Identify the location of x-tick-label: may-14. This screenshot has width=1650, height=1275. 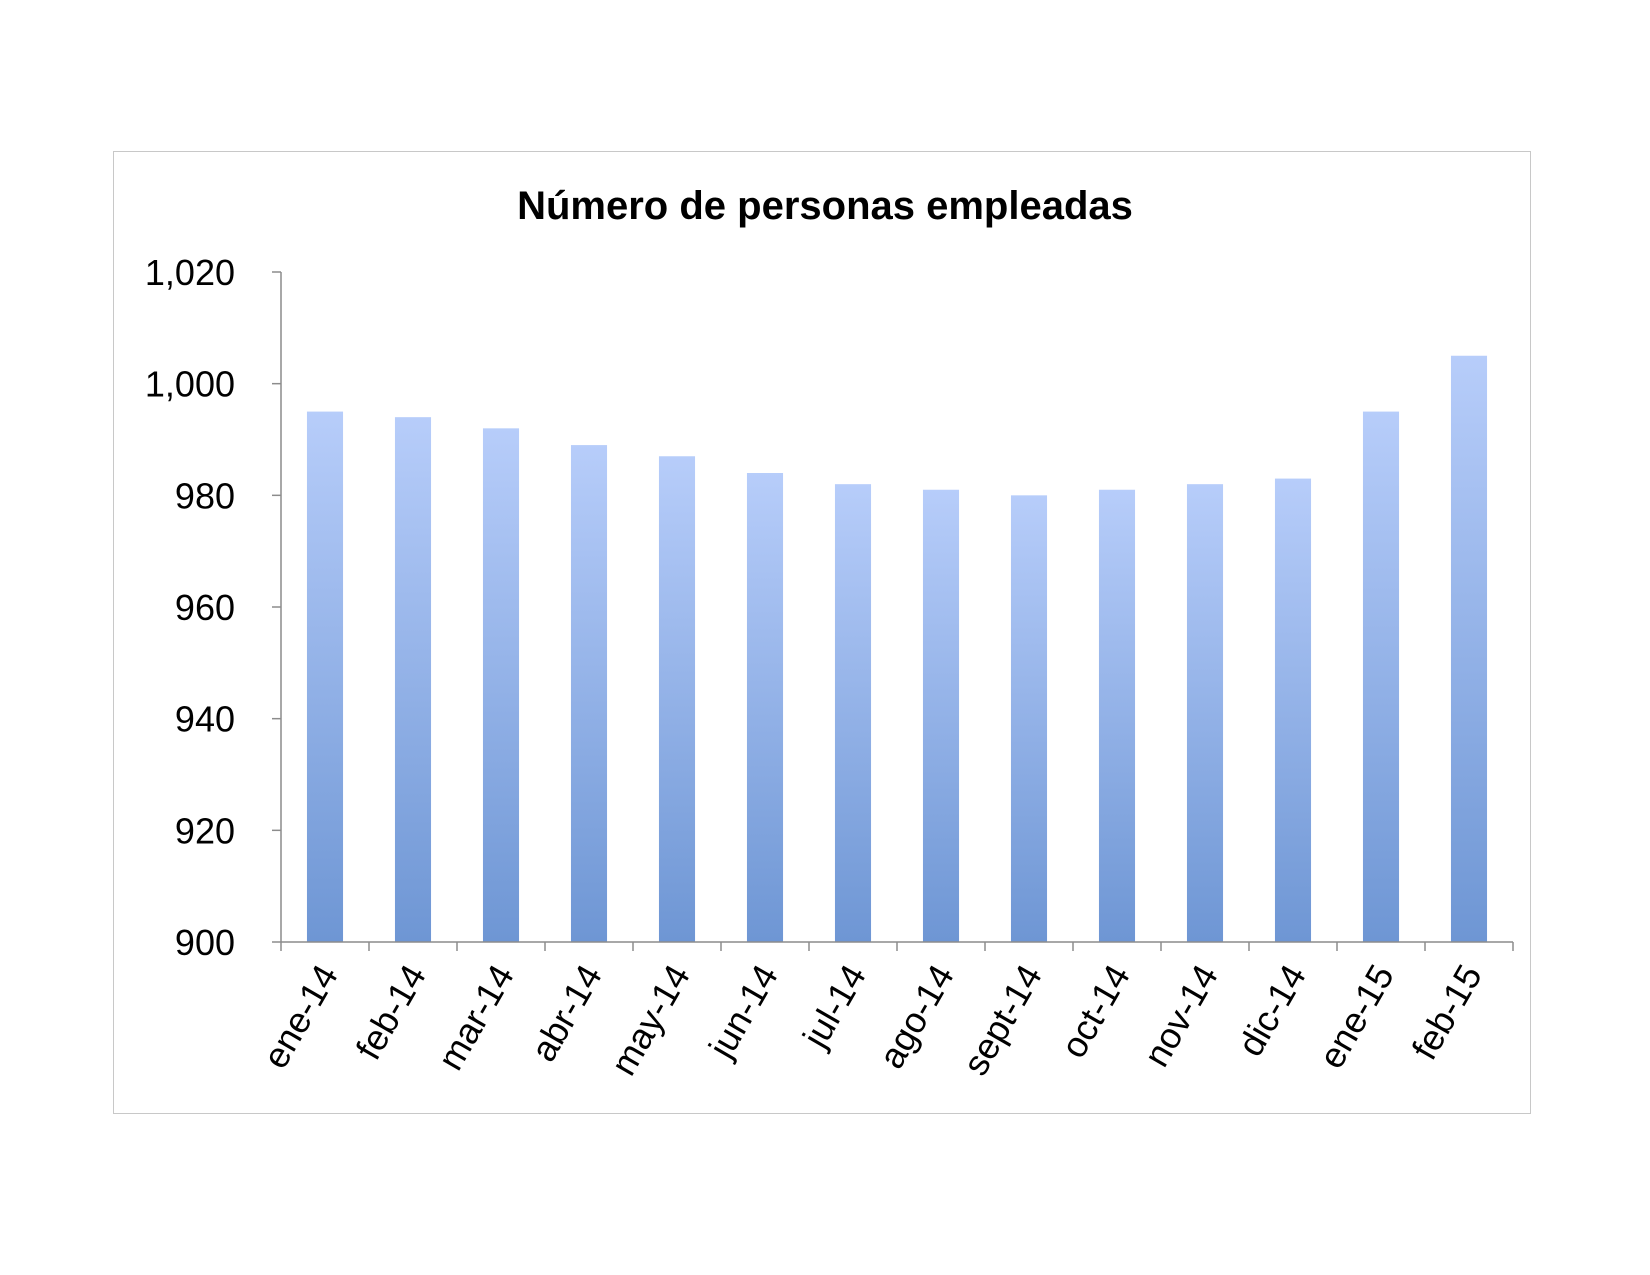
(650, 1020).